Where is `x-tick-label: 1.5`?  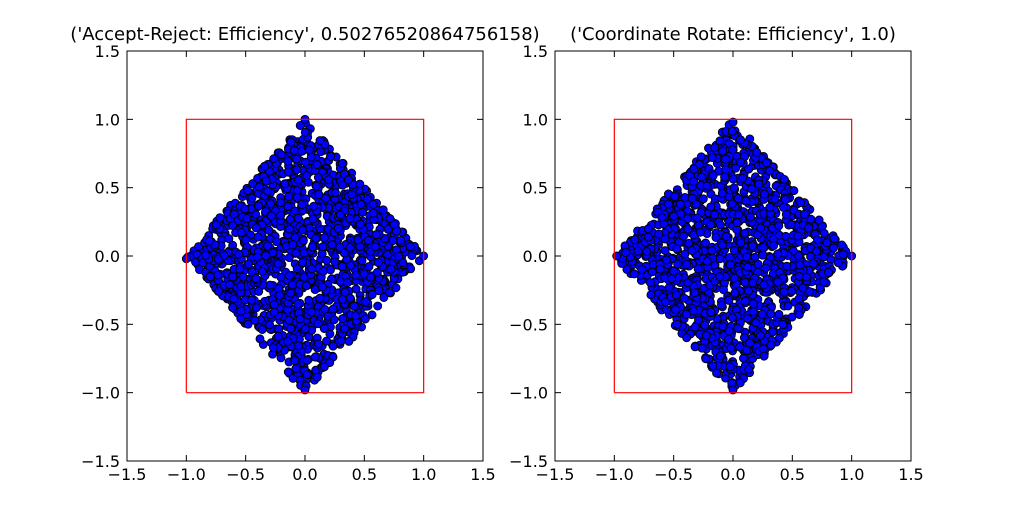 x-tick-label: 1.5 is located at coordinates (482, 474).